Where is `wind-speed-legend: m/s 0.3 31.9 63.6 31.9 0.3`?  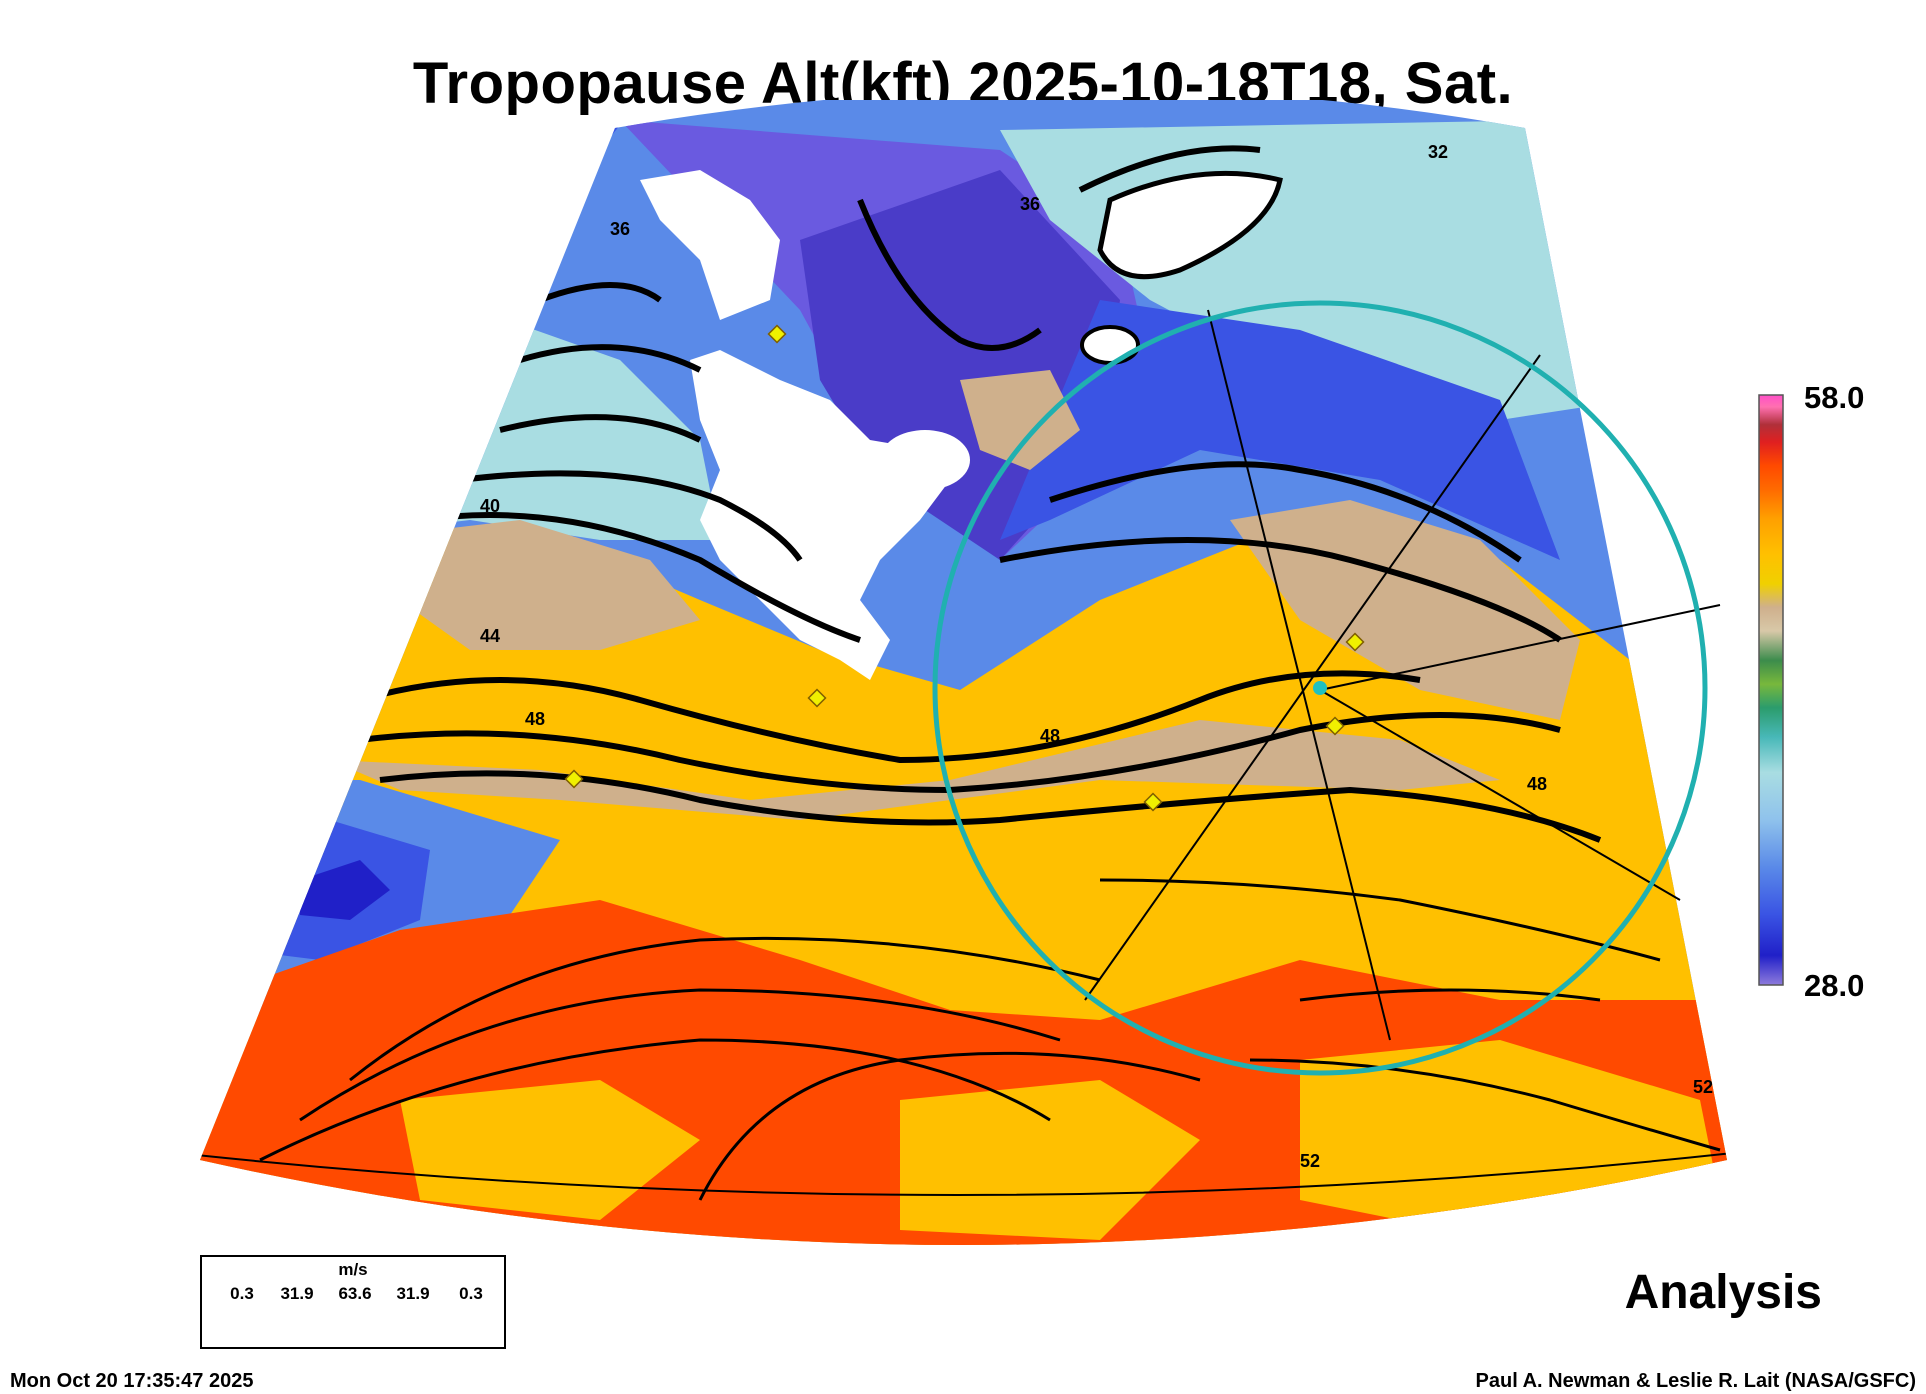 wind-speed-legend: m/s 0.3 31.9 63.6 31.9 0.3 is located at coordinates (353, 1302).